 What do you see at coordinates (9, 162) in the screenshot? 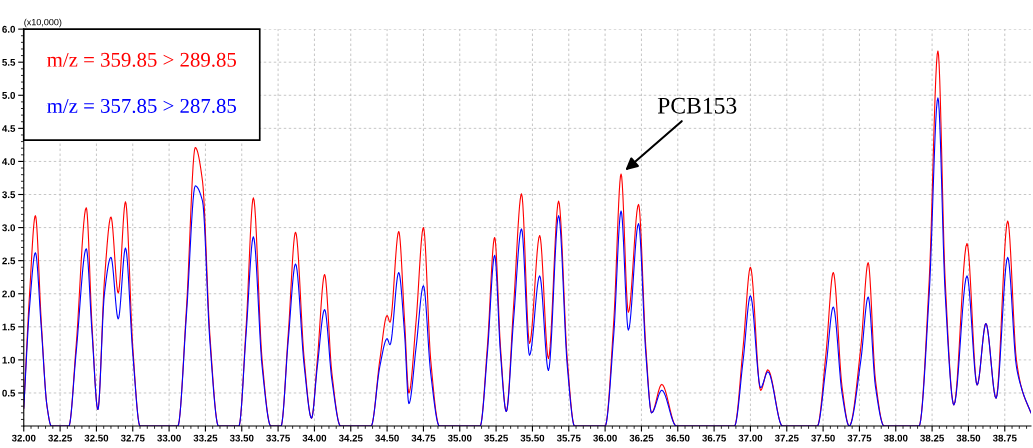
I see `y-tick-label: 4.0` at bounding box center [9, 162].